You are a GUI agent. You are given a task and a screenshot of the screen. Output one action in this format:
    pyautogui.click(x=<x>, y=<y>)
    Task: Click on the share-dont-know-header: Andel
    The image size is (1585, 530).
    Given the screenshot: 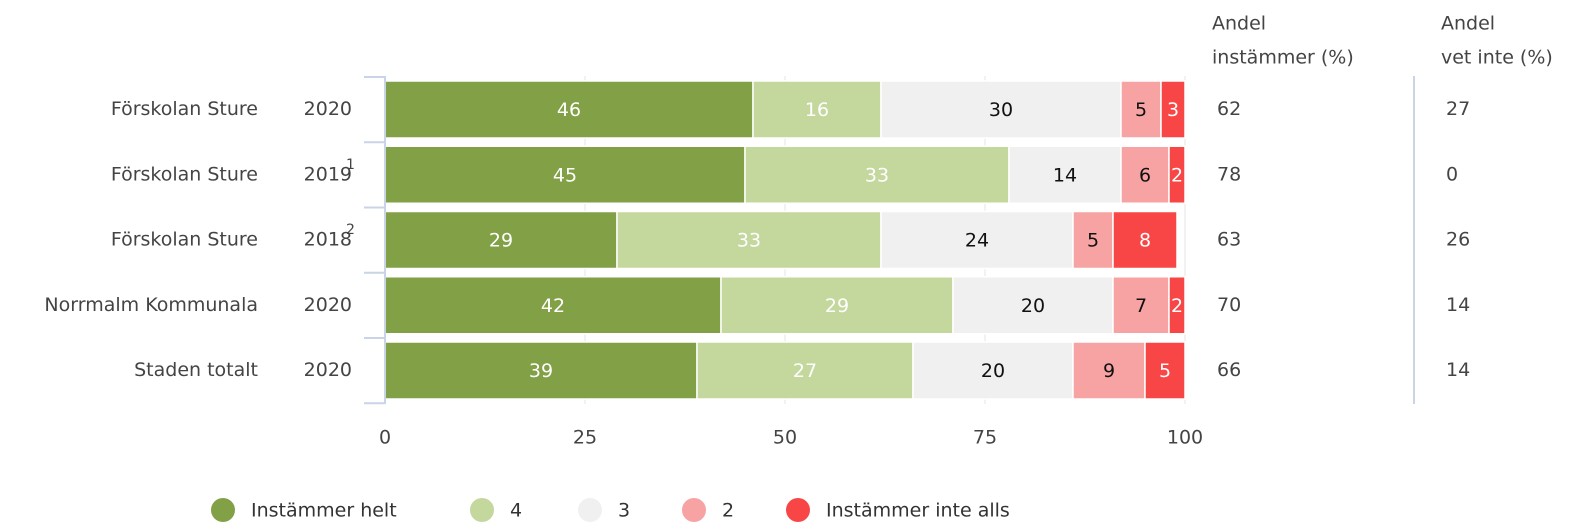 What is the action you would take?
    pyautogui.click(x=1468, y=24)
    